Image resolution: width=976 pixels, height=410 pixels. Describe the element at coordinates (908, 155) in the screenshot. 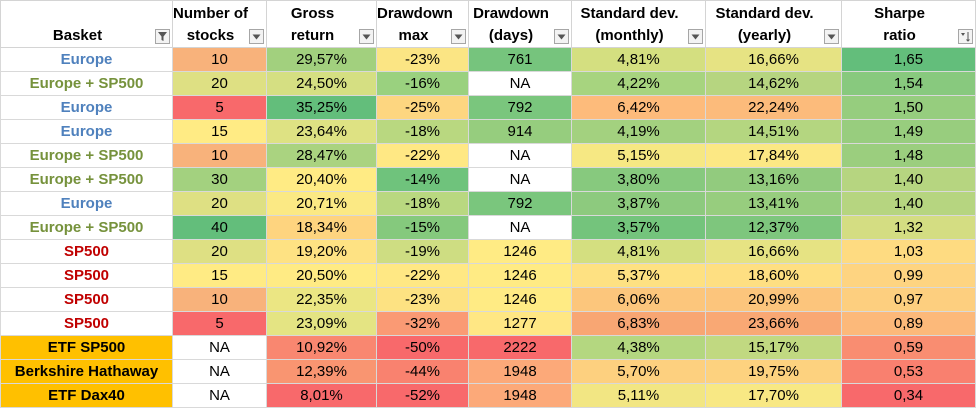

I see `sharpe-cell: 1,48` at that location.